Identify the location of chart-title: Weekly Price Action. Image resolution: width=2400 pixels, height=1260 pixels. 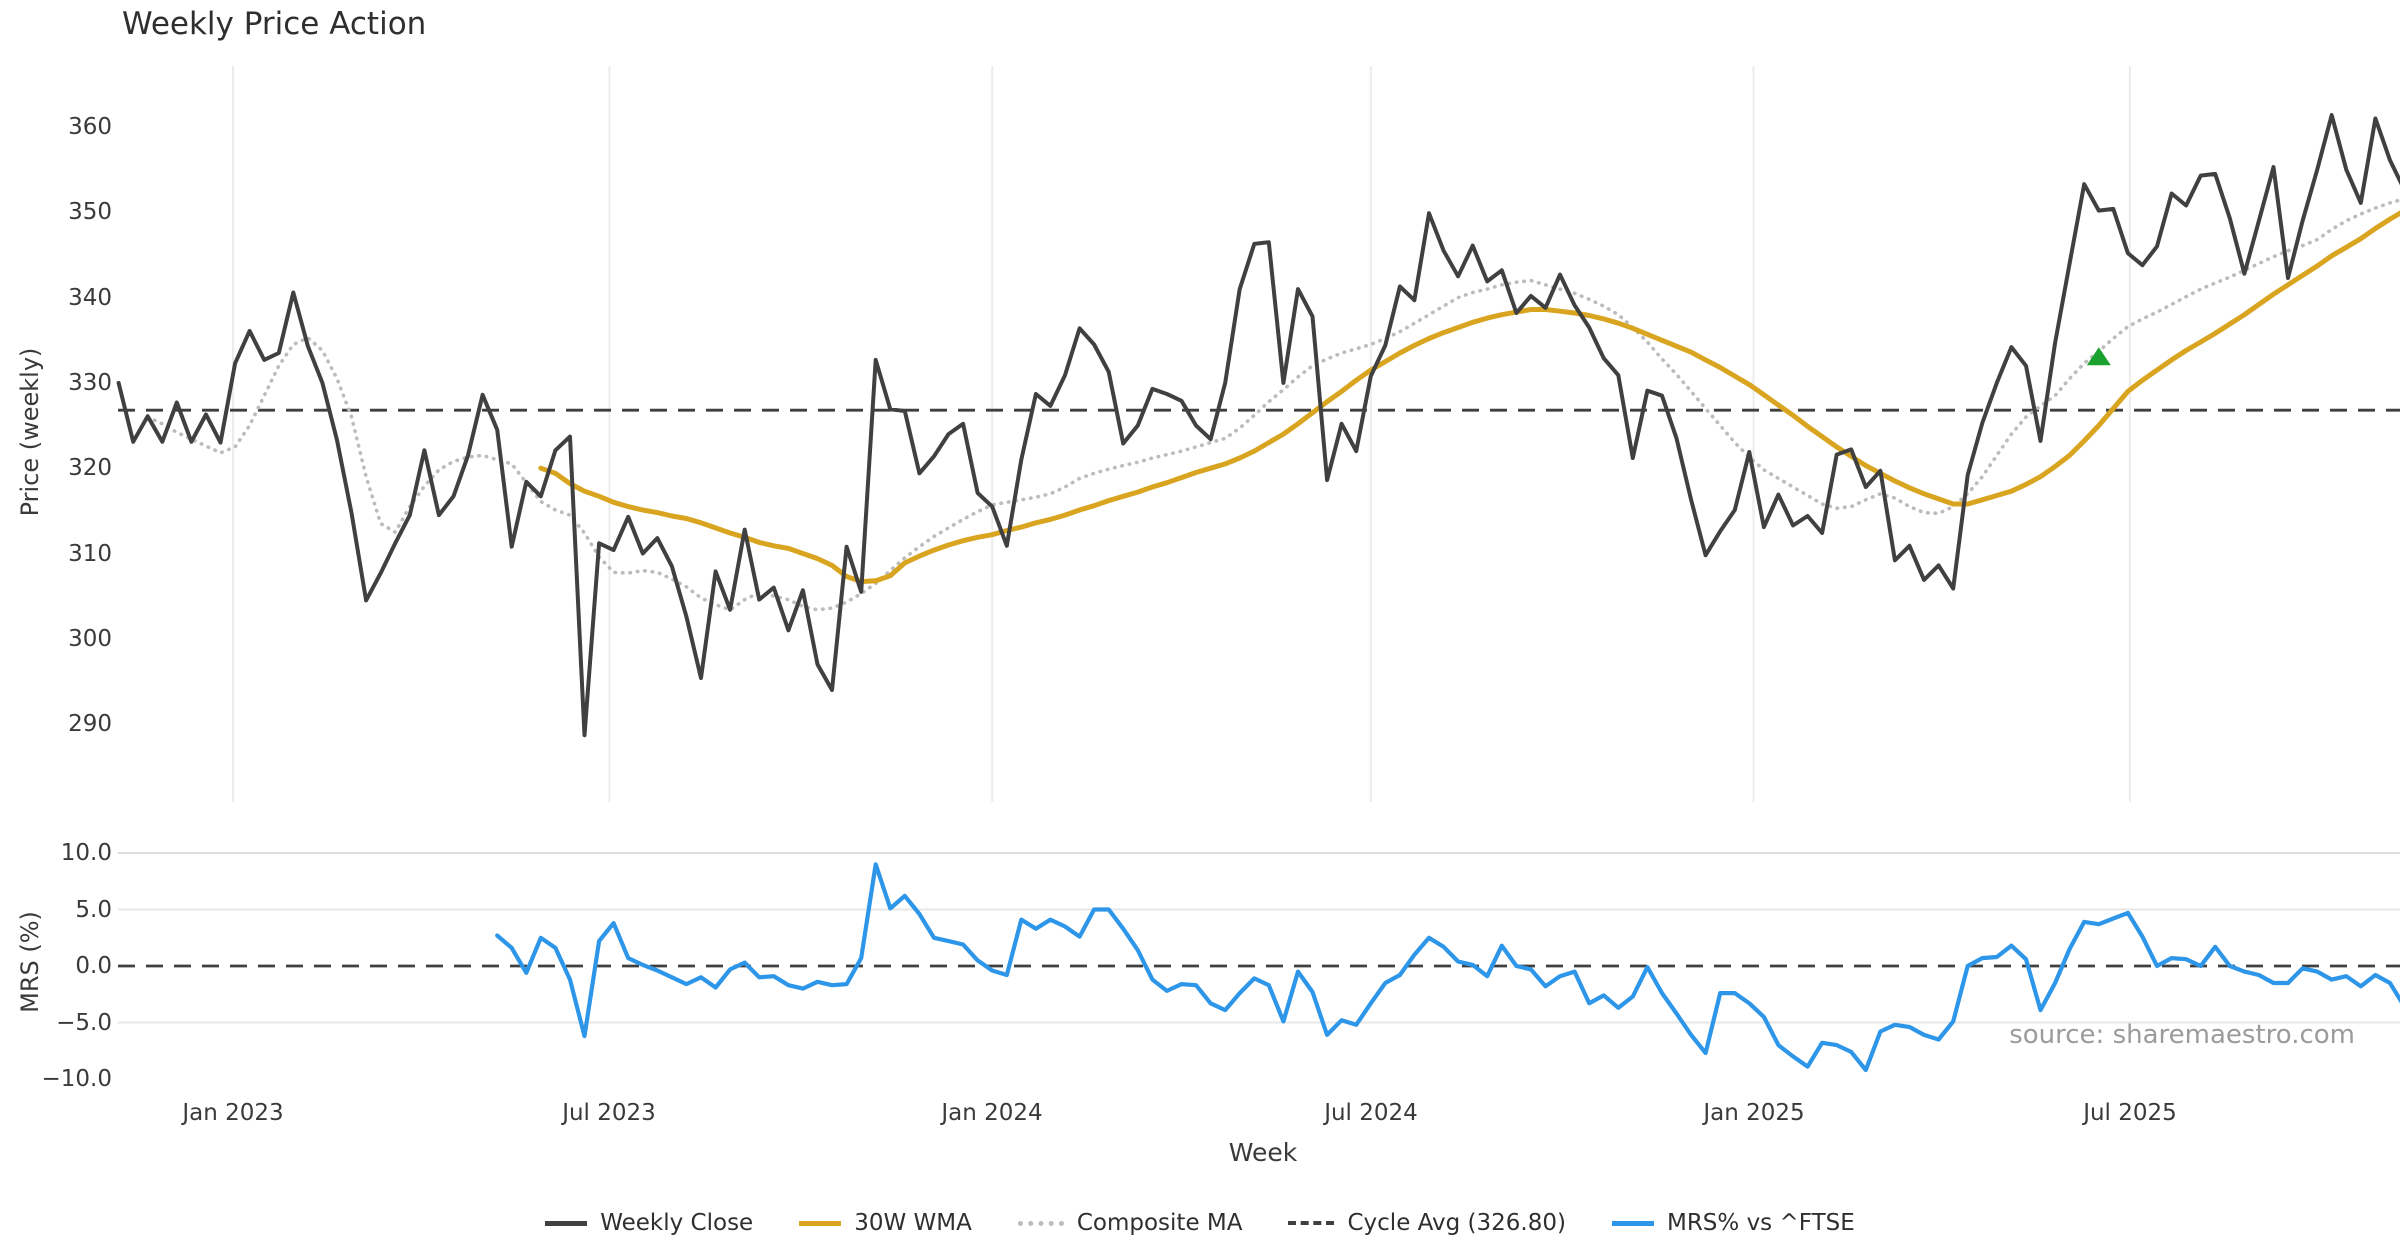
(274, 24).